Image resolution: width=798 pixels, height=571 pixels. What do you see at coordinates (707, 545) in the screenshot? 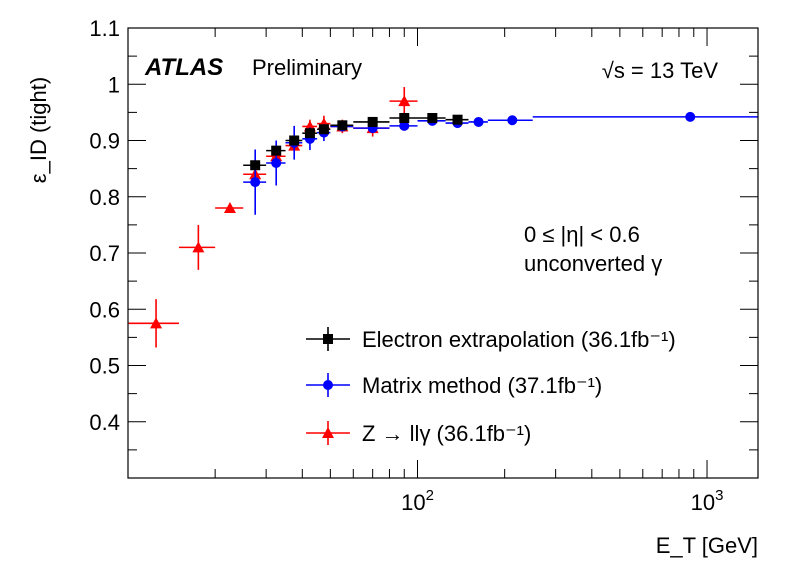
I see `x-axis-title: E_T [GeV]` at bounding box center [707, 545].